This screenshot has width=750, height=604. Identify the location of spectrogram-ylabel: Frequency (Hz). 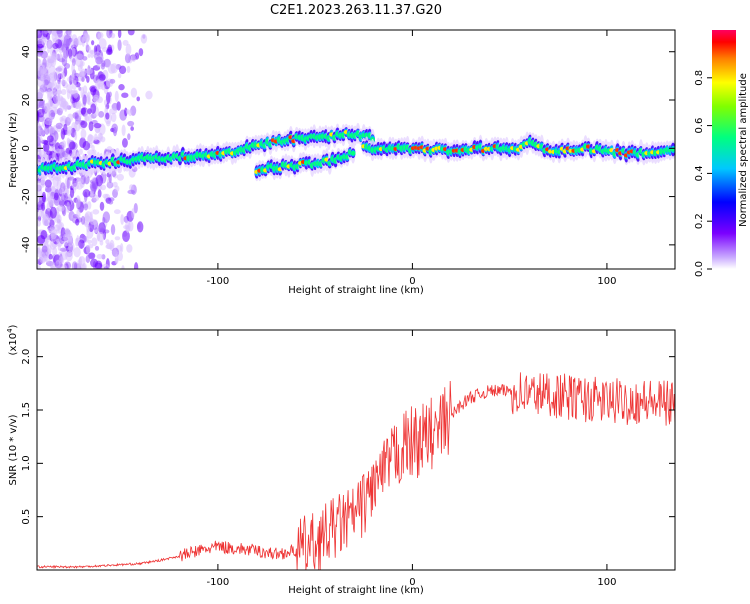
(13, 150).